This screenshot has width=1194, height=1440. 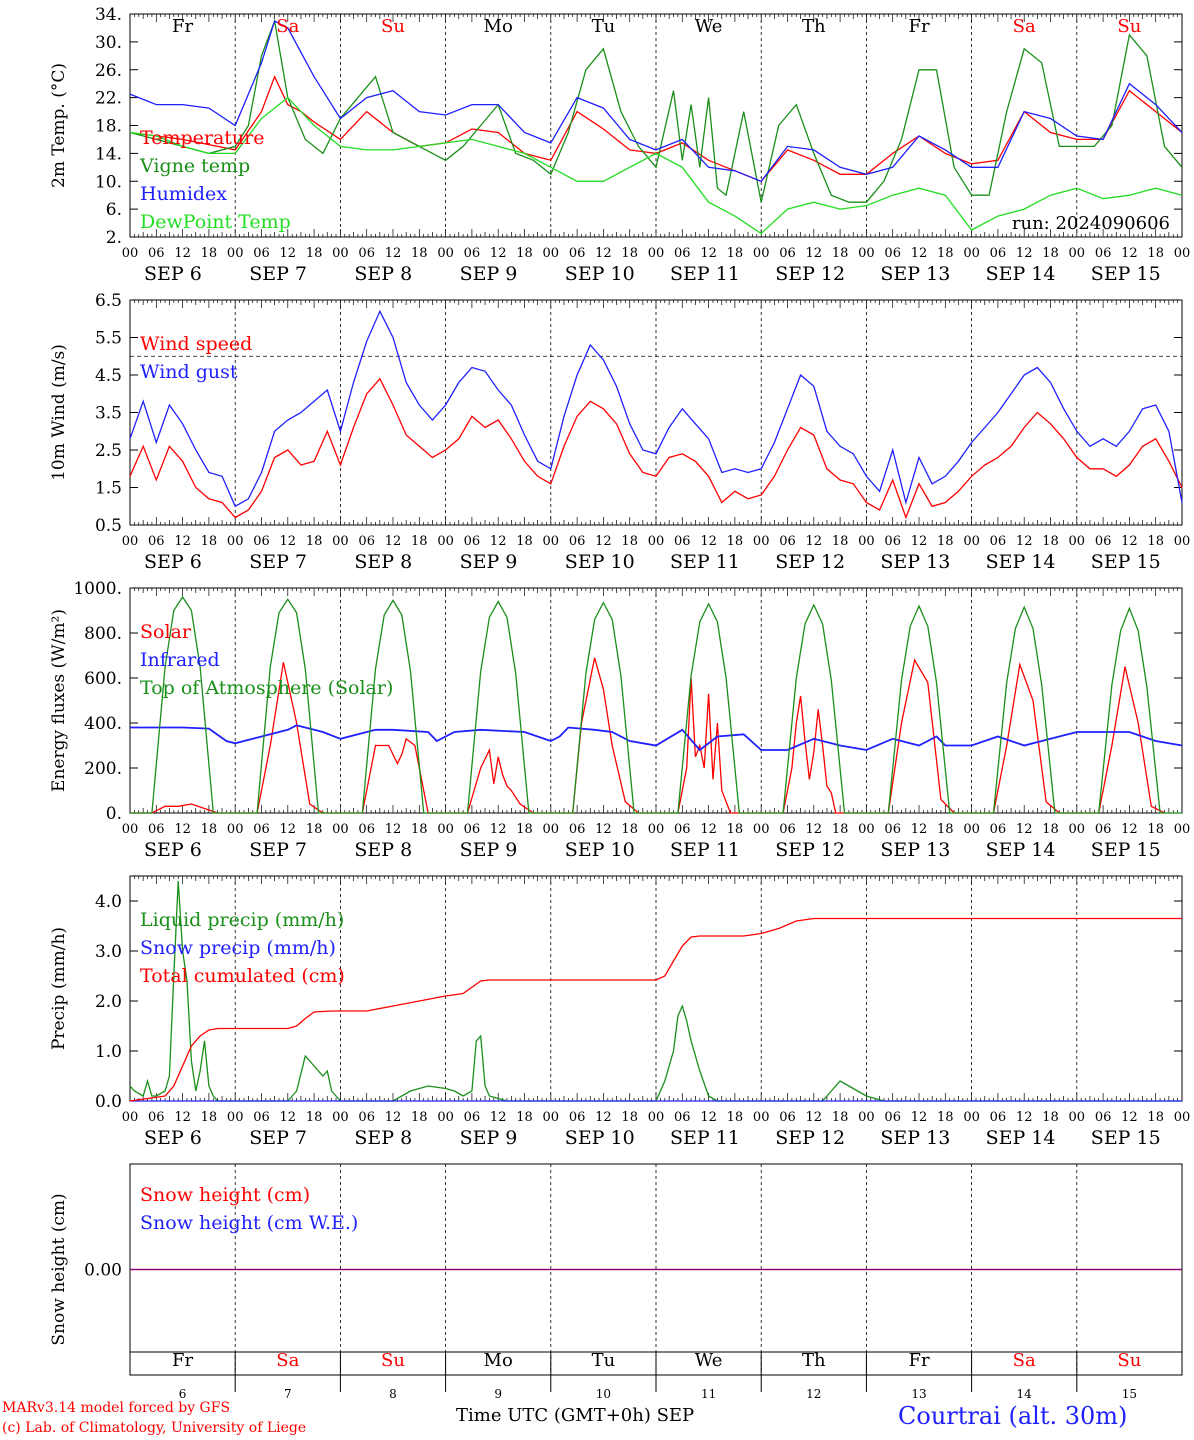 I want to click on y-tick-label: 4.5, so click(x=108, y=376).